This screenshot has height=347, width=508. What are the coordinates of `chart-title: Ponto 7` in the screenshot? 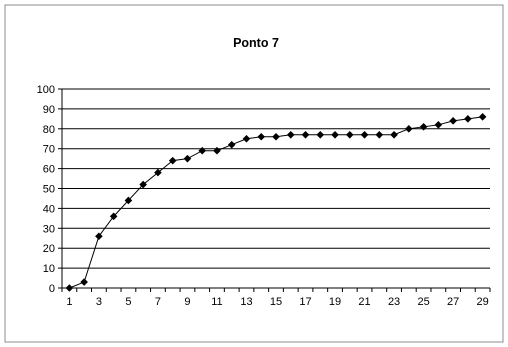 It's located at (256, 43).